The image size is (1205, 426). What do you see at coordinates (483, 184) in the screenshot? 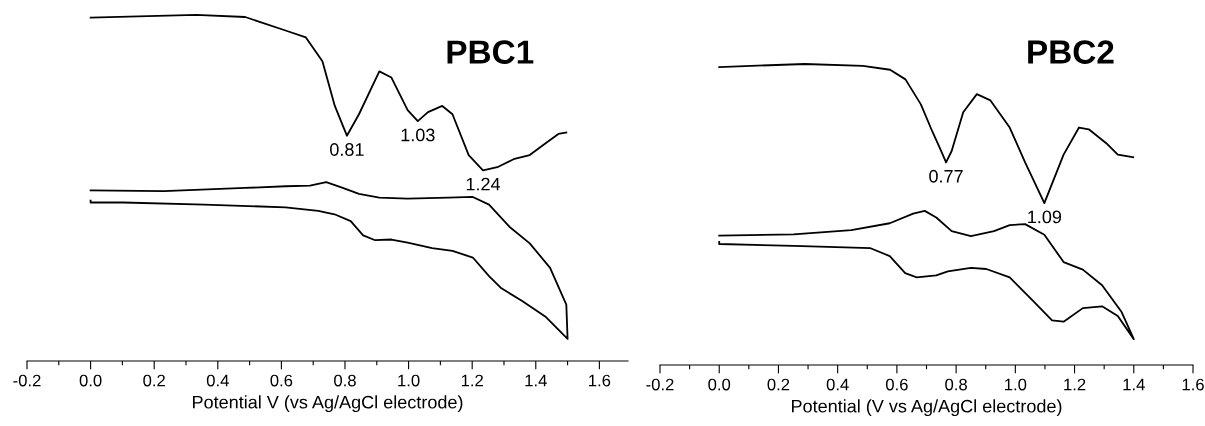
I see `annotation: 1.24` at bounding box center [483, 184].